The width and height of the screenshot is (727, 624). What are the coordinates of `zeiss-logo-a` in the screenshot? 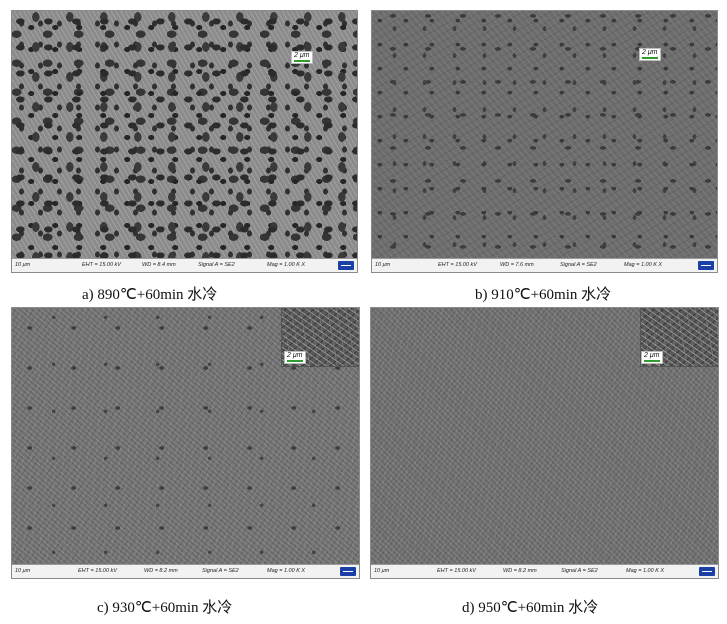 It's located at (346, 265).